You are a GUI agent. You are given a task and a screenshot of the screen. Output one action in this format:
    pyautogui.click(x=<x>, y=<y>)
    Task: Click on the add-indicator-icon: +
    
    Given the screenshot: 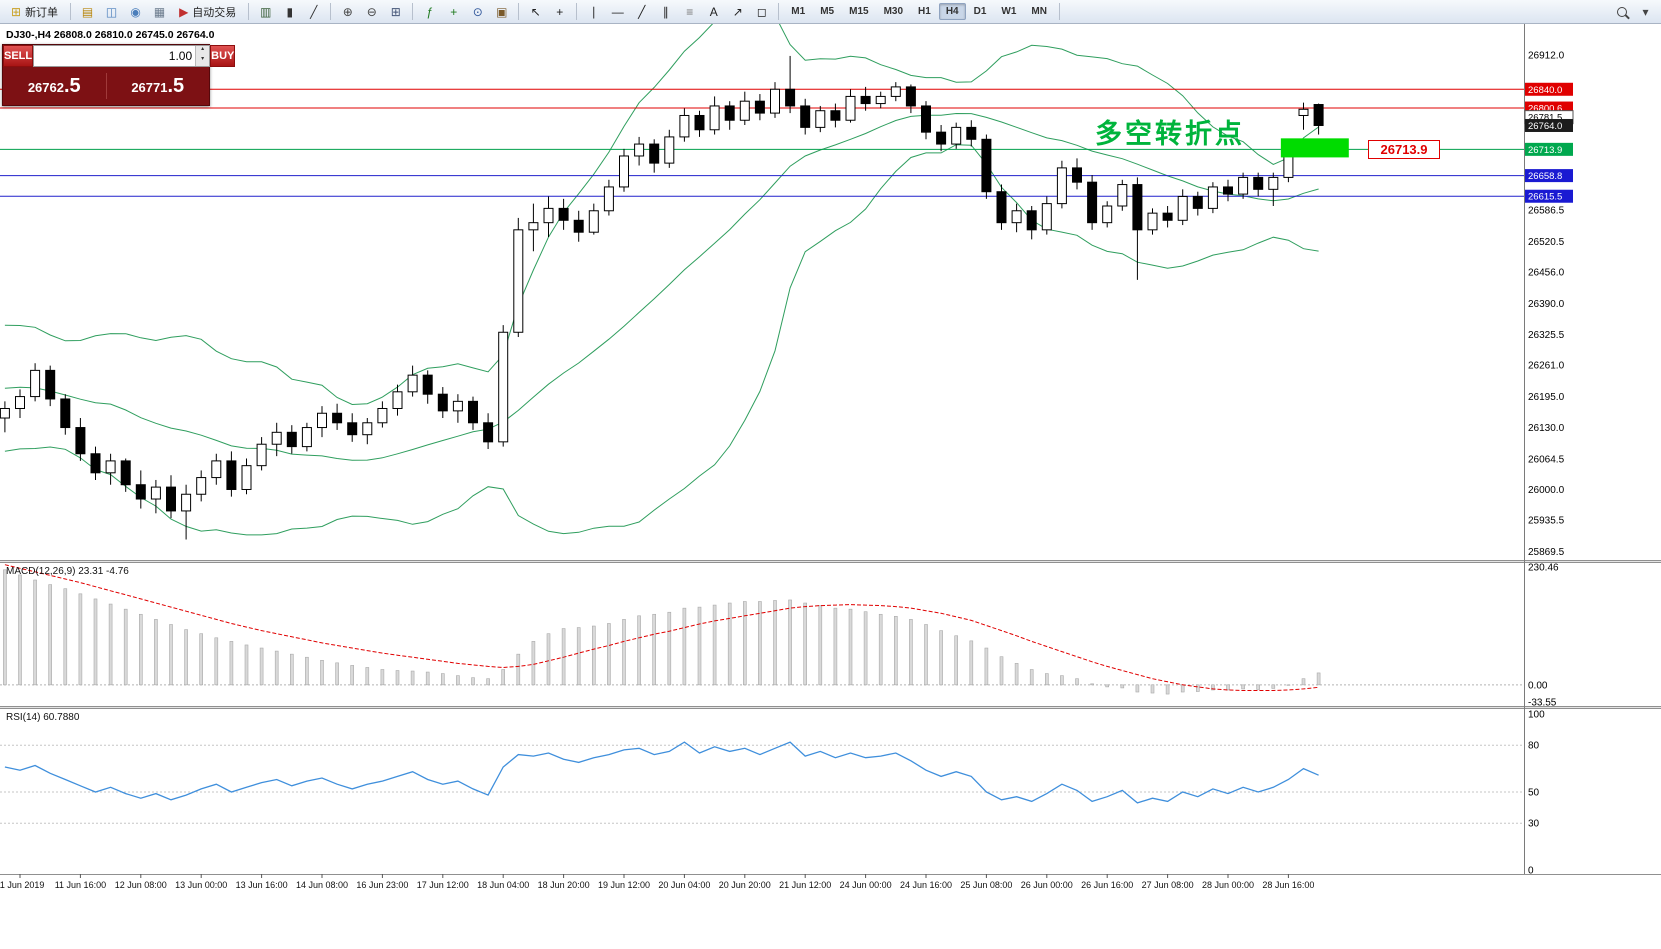 What is the action you would take?
    pyautogui.click(x=454, y=11)
    